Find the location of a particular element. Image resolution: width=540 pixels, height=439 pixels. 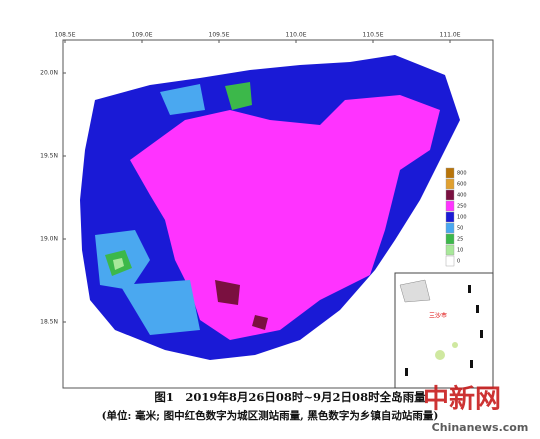

legend-label: 250 is located at coordinates (462, 207).